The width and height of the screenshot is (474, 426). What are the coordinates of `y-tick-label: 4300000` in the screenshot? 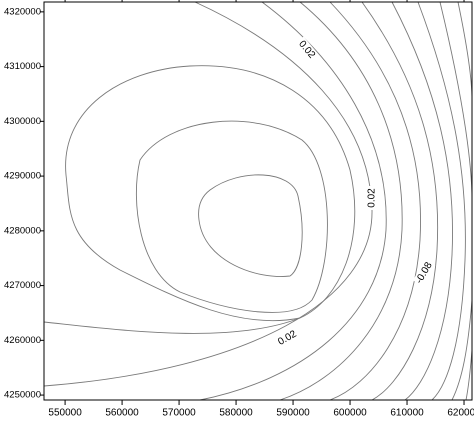 It's located at (22, 121).